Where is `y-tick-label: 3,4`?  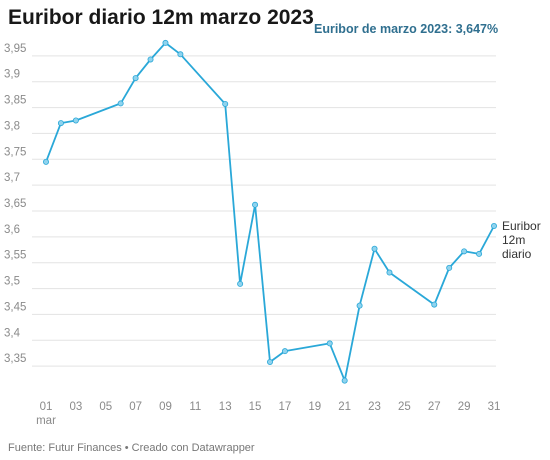
y-tick-label: 3,4 is located at coordinates (12, 333).